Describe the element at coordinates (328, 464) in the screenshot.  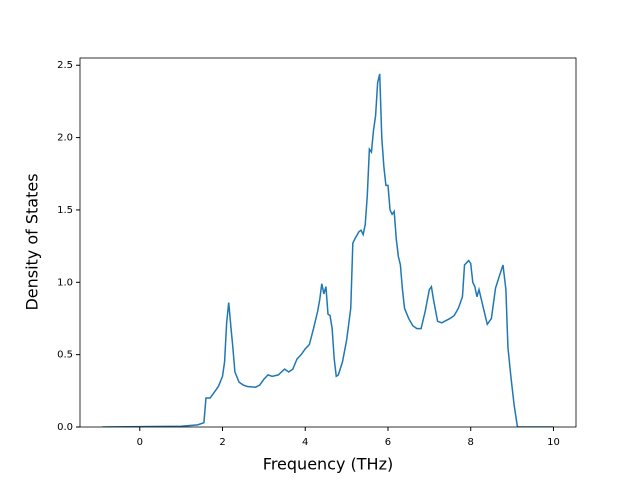
I see `x-axis-label: Frequency (THz)` at that location.